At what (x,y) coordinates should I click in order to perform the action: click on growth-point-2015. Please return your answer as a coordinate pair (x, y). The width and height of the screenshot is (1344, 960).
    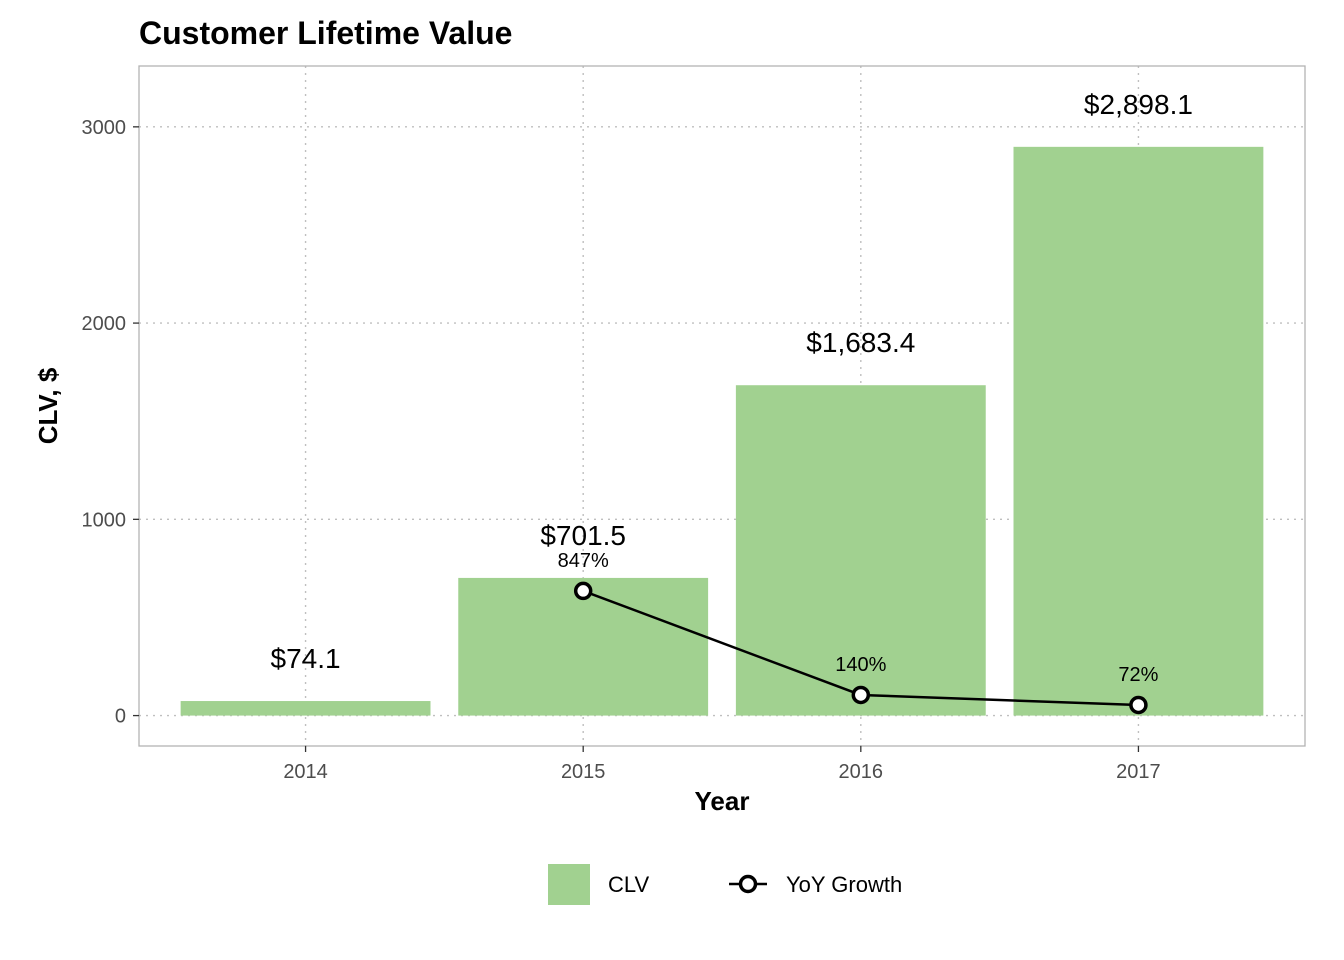
    Looking at the image, I should click on (583, 591).